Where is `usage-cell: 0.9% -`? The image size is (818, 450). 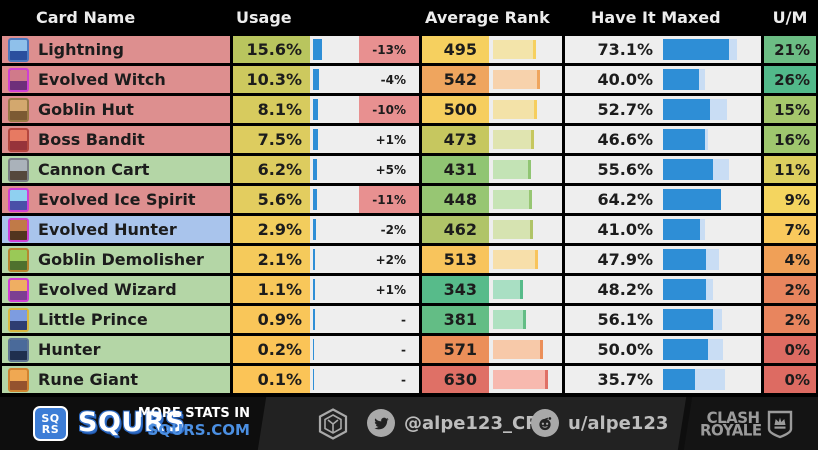 usage-cell: 0.9% - is located at coordinates (326, 319).